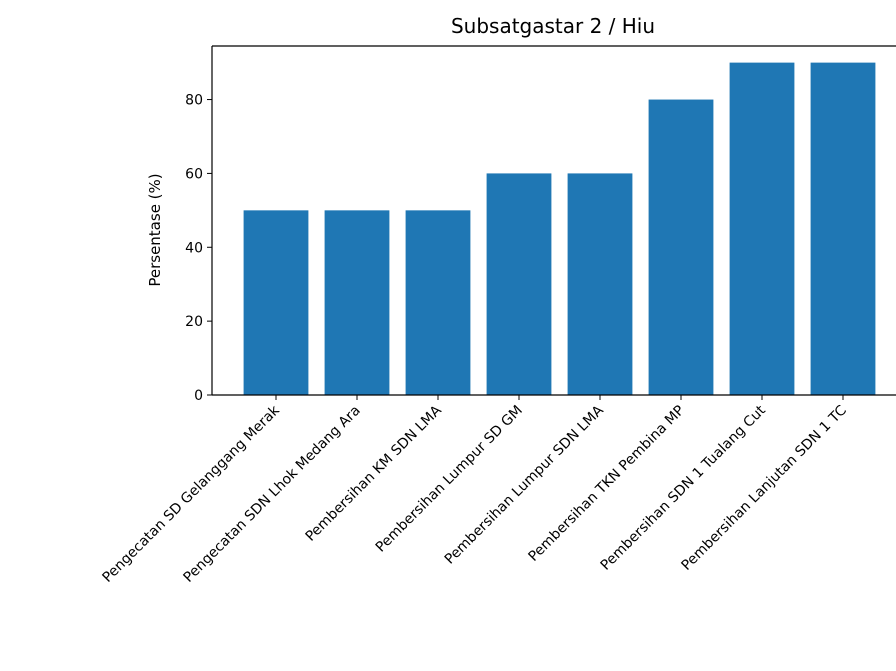 The height and width of the screenshot is (671, 896). I want to click on y-axis-label: Persentase (%), so click(155, 229).